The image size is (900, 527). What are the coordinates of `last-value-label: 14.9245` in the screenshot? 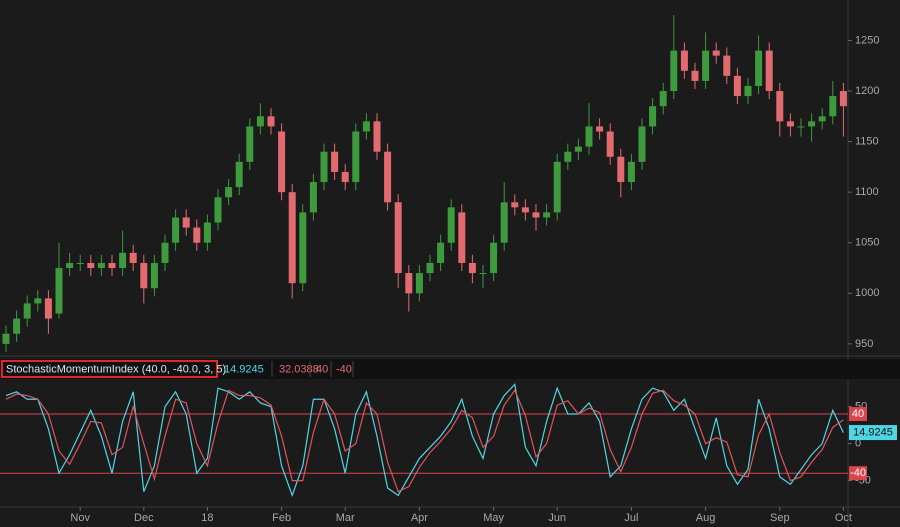 It's located at (873, 432).